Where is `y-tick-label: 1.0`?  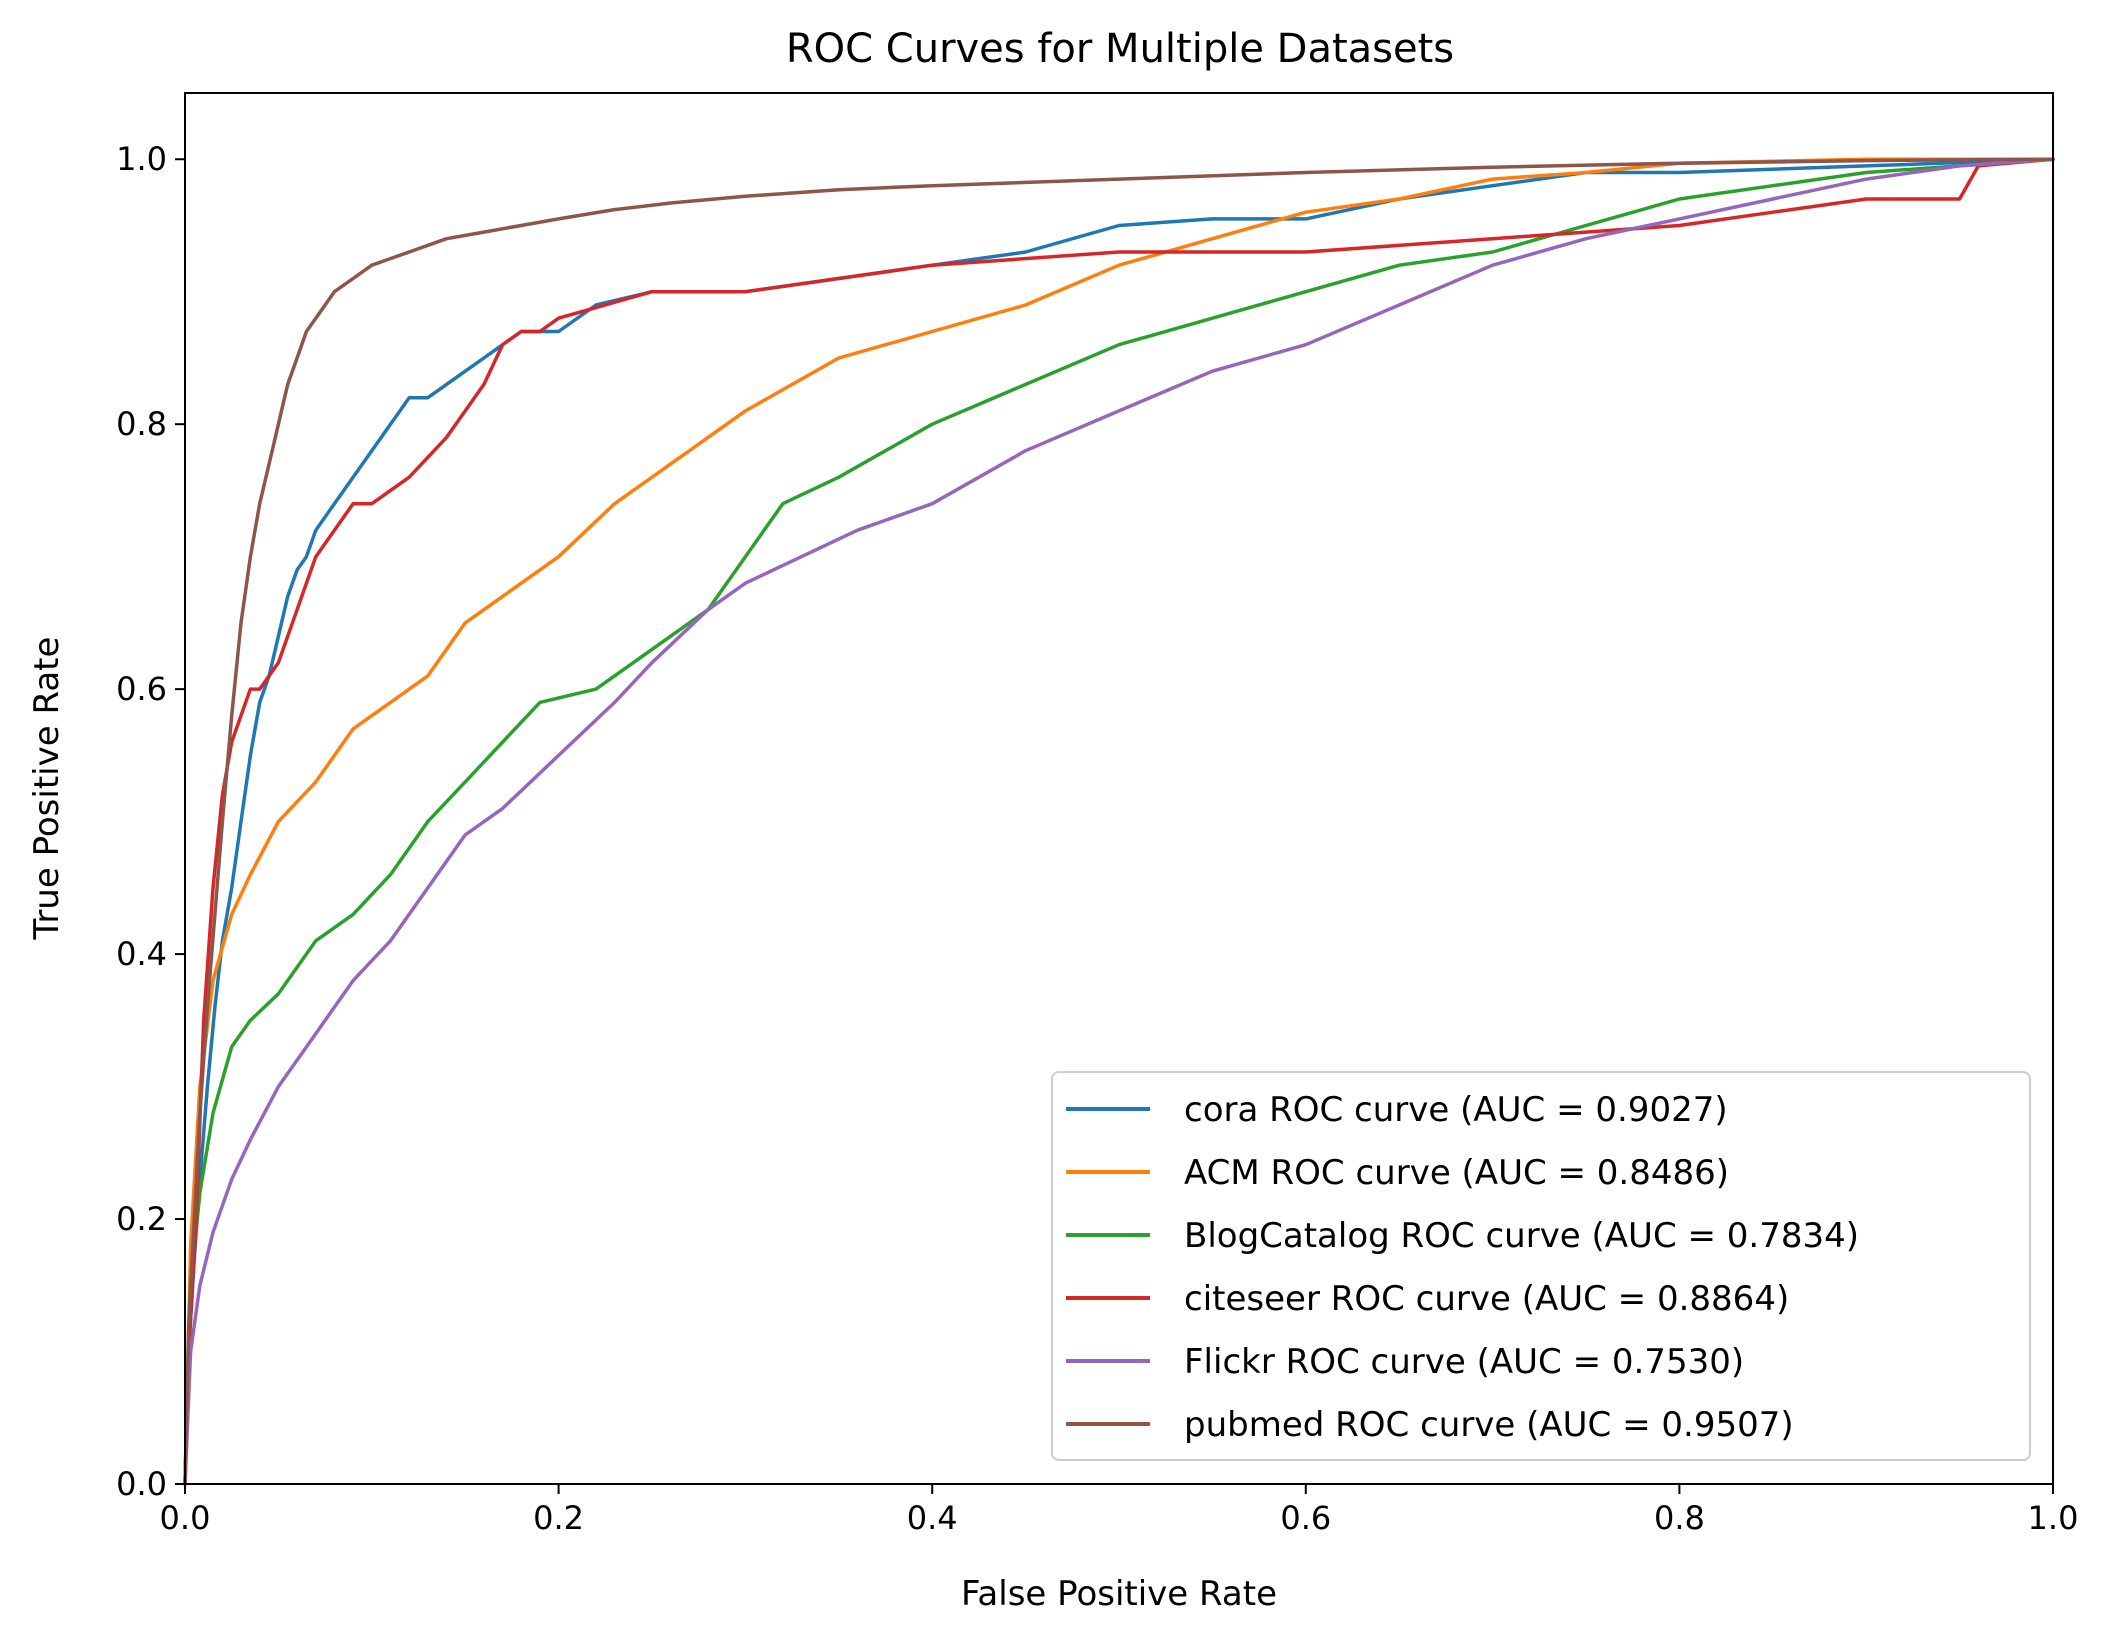
y-tick-label: 1.0 is located at coordinates (141, 159).